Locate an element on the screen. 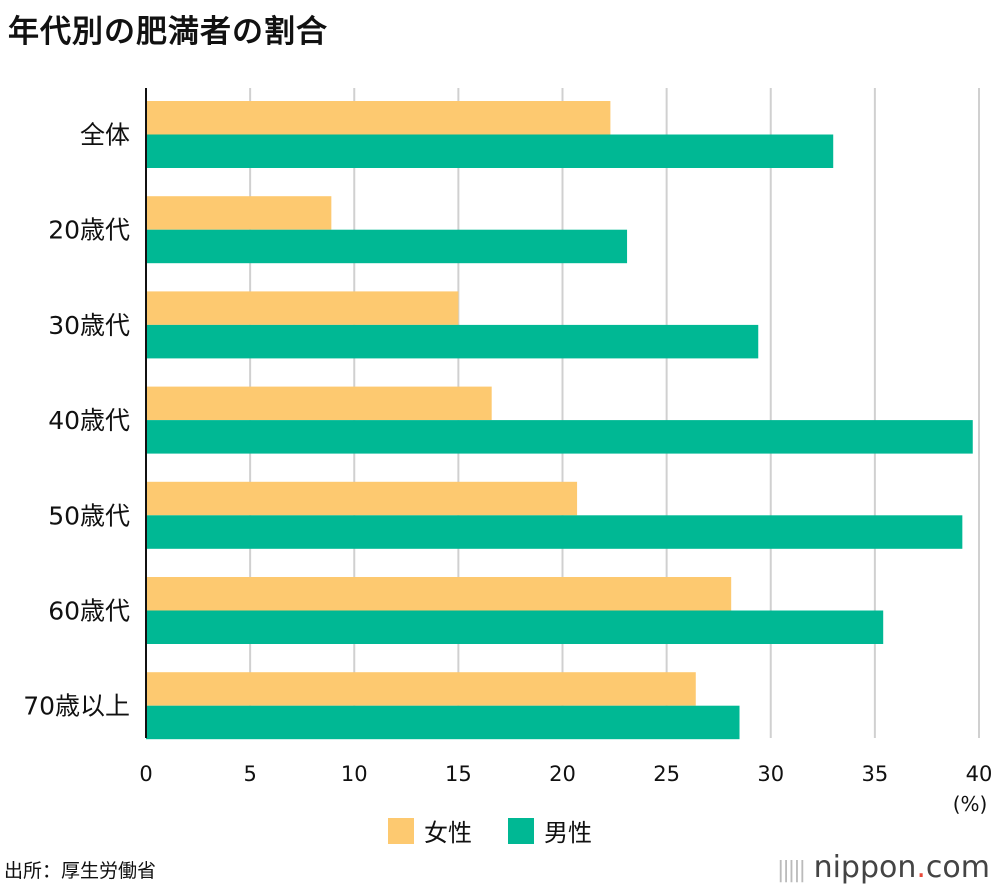 The width and height of the screenshot is (1000, 890). category-label: 50歳代 is located at coordinates (89, 515).